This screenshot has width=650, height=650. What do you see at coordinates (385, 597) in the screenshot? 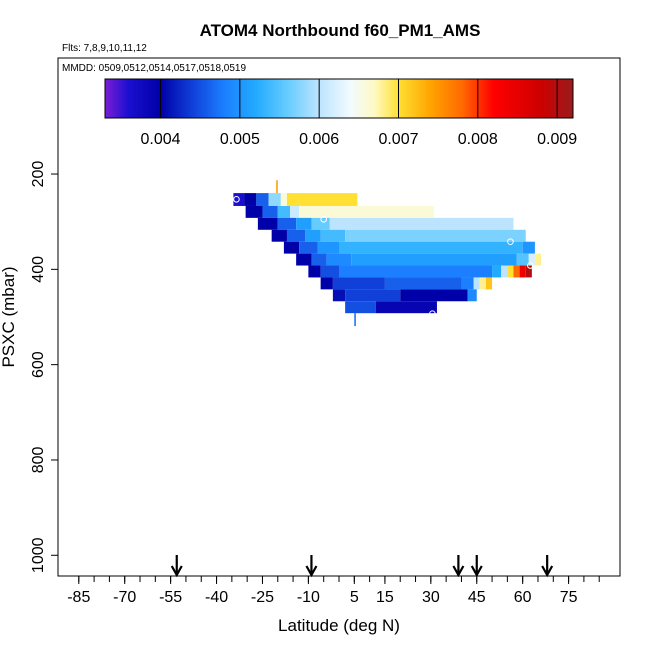
I see `x-tick-label: 15` at bounding box center [385, 597].